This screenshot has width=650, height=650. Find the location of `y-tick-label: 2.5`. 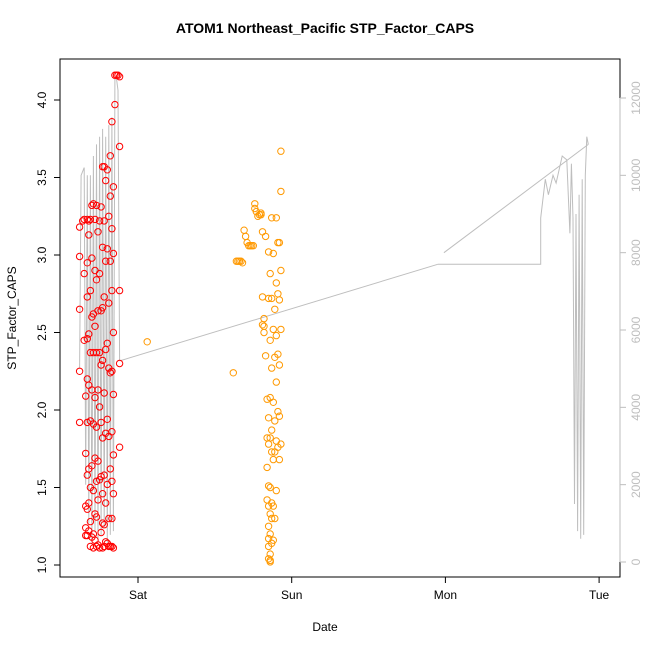

y-tick-label: 2.5 is located at coordinates (42, 332).